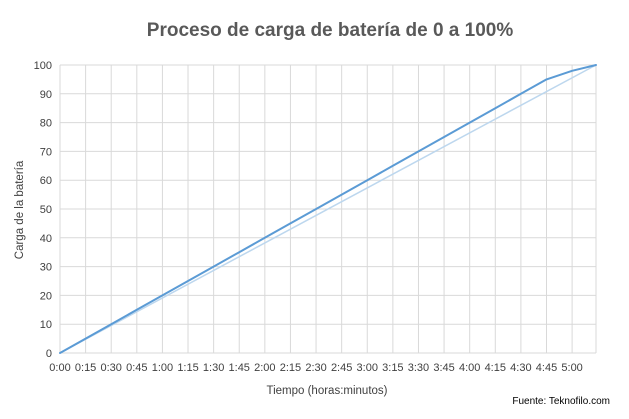 This screenshot has width=629, height=419. I want to click on x-tick-label: 2:30, so click(315, 368).